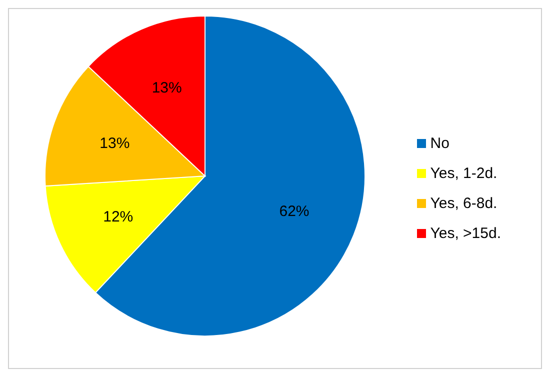 This screenshot has height=377, width=550. Describe the element at coordinates (440, 143) in the screenshot. I see `legend-label: No` at that location.